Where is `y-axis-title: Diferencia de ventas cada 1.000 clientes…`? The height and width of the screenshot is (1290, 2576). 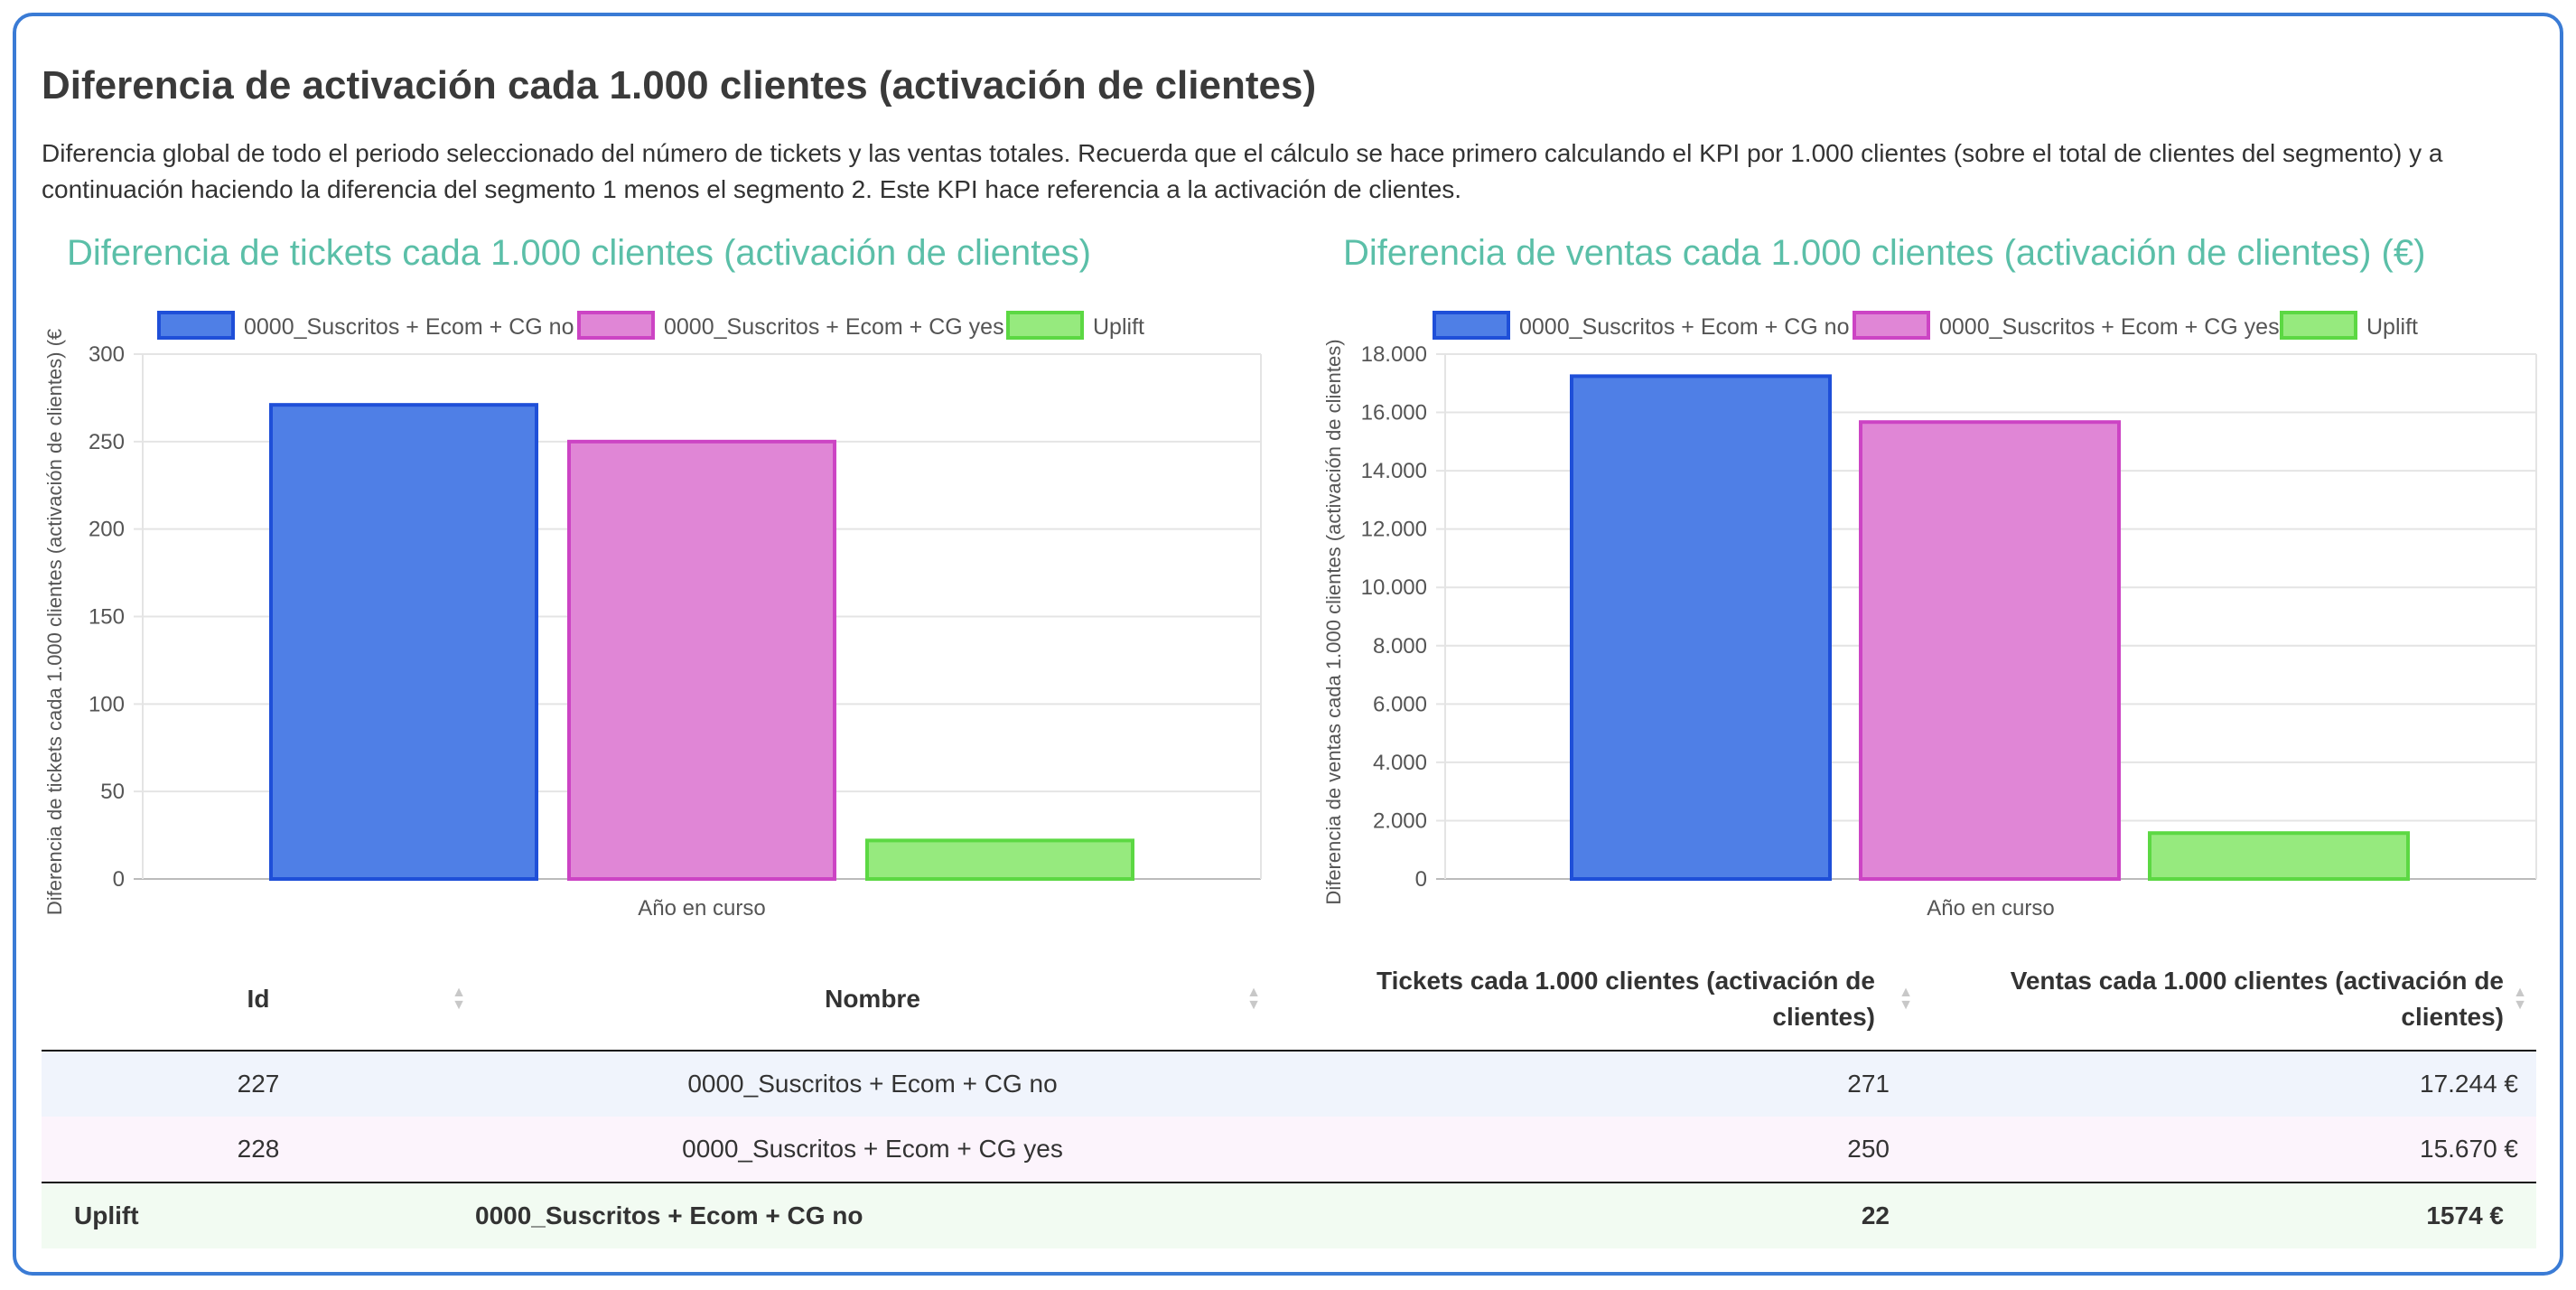 y-axis-title: Diferencia de ventas cada 1.000 clientes… is located at coordinates (1333, 621).